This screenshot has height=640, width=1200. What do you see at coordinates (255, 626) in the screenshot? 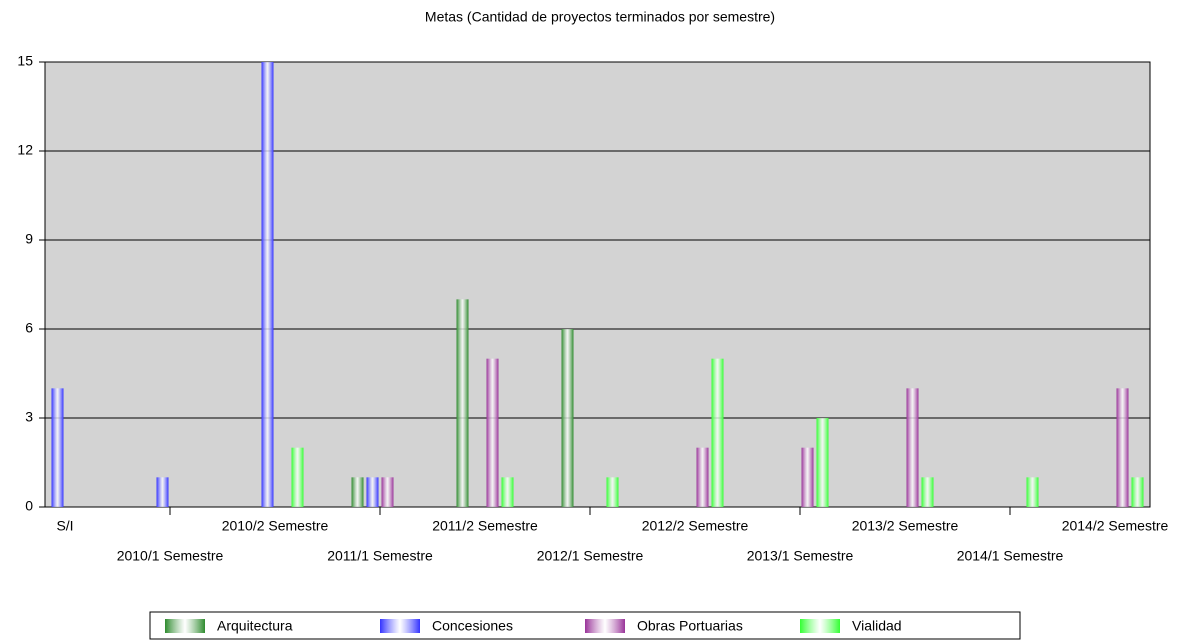
I see `legend-label: Arquitectura` at bounding box center [255, 626].